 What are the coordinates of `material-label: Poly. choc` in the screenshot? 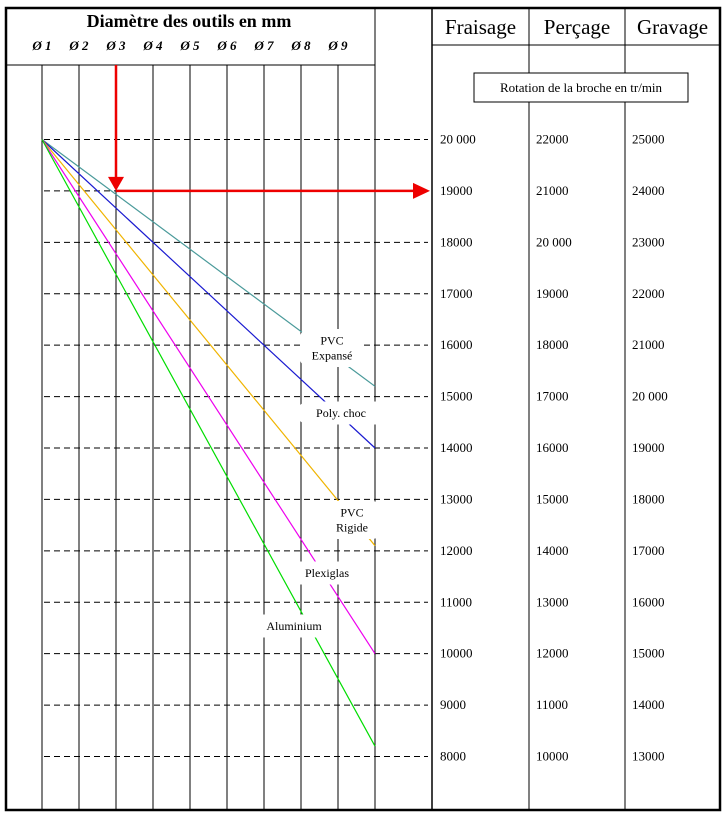 It's located at (341, 413).